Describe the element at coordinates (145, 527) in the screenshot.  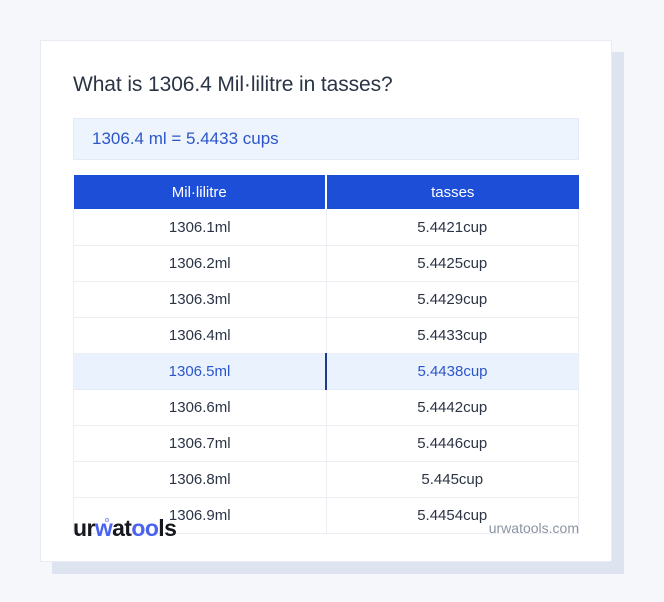
I see `brand-logo-part-4: oo` at that location.